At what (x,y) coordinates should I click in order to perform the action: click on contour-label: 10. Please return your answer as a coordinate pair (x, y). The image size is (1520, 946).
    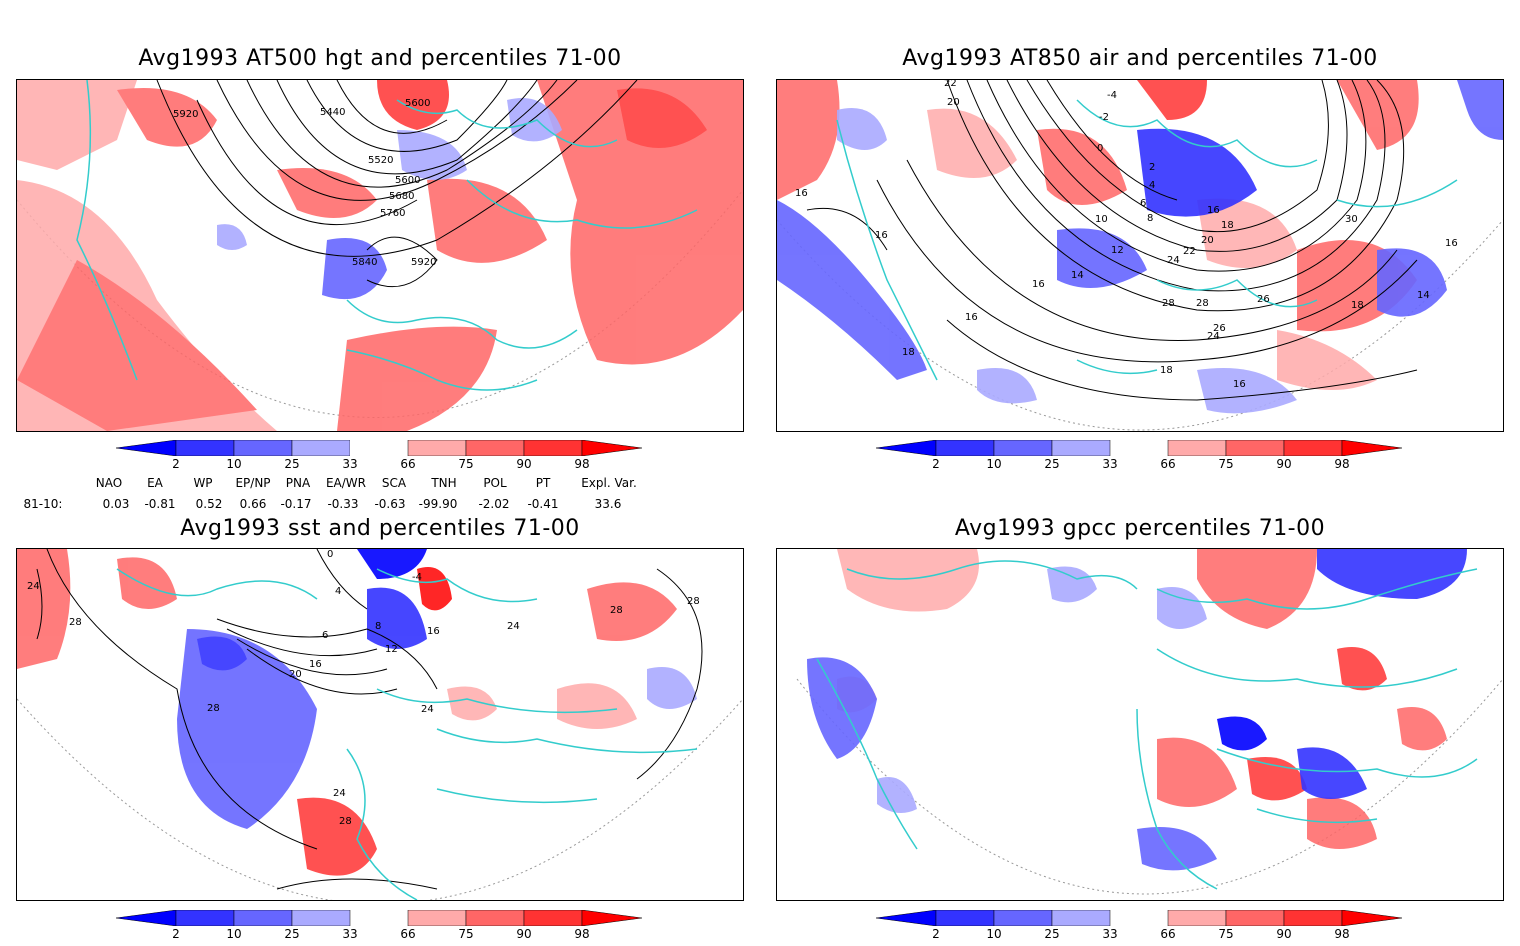
    Looking at the image, I should click on (1101, 219).